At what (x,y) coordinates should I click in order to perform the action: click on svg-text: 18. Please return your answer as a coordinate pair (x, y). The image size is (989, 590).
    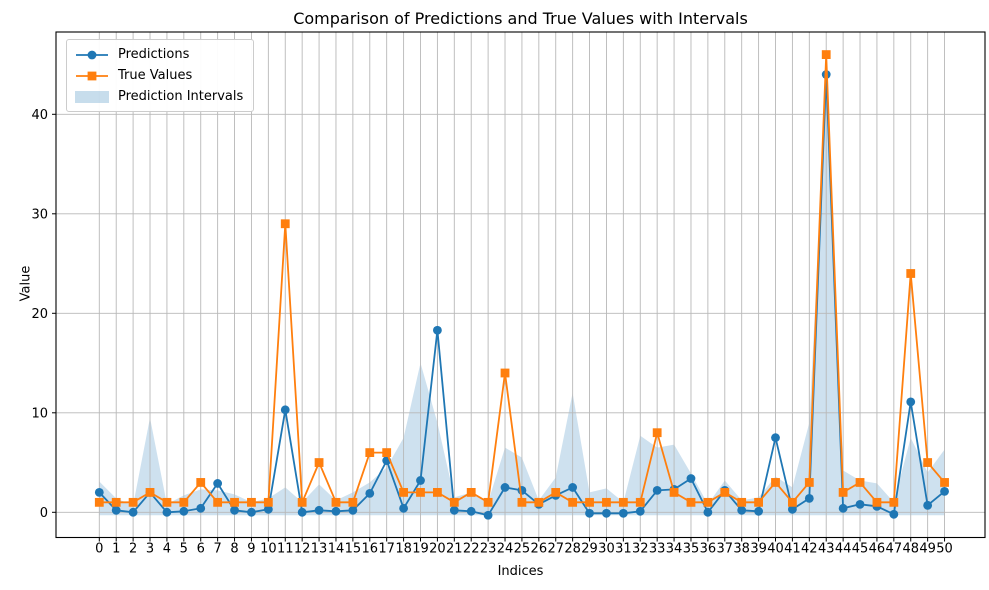
    Looking at the image, I should click on (403, 548).